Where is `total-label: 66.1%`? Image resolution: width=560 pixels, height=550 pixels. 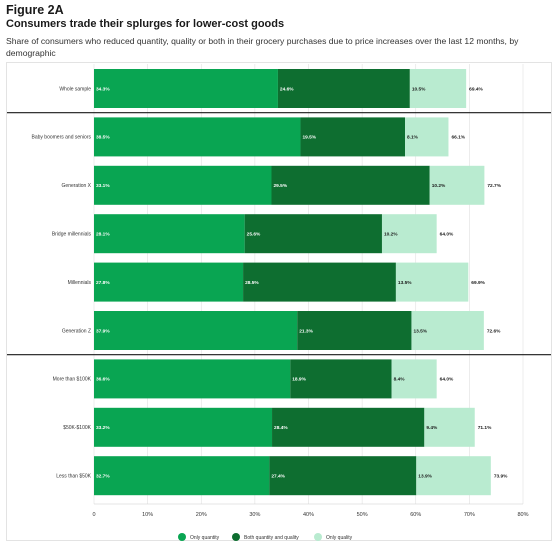
total-label: 66.1% is located at coordinates (458, 138).